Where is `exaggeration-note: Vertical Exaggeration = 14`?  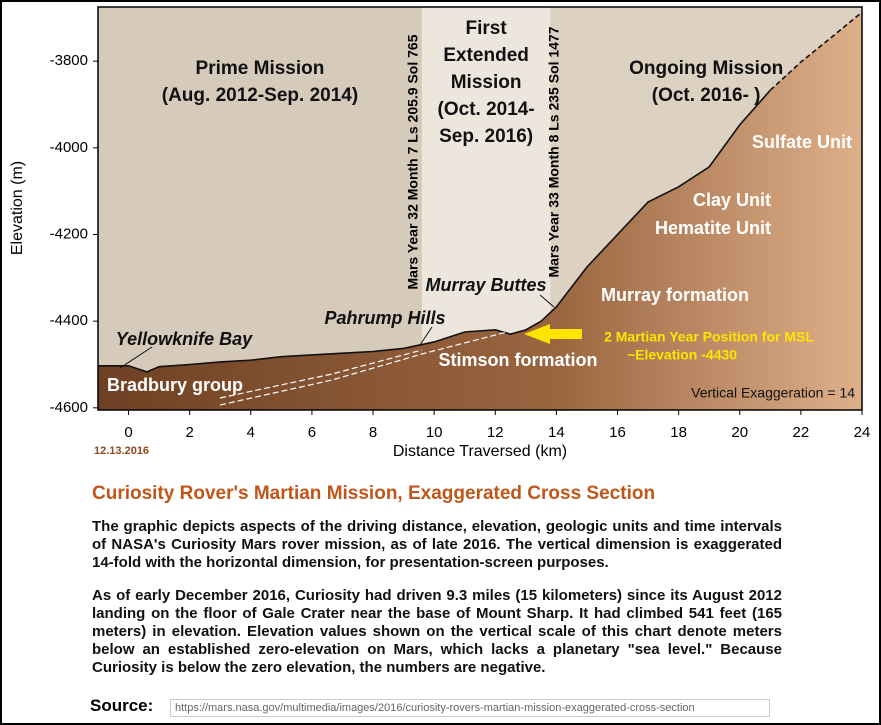
exaggeration-note: Vertical Exaggeration = 14 is located at coordinates (773, 393).